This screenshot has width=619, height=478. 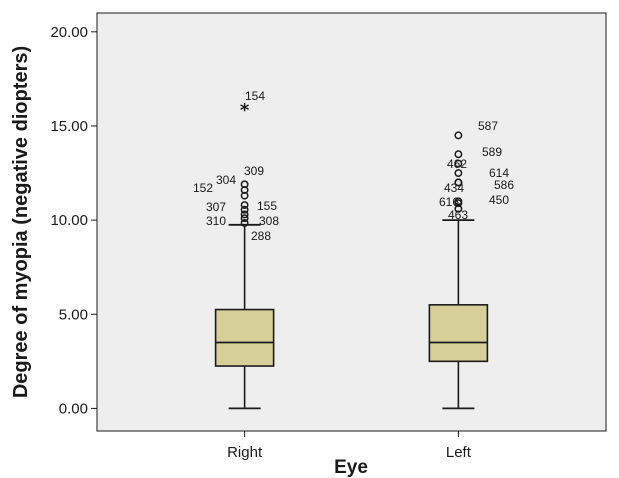 I want to click on outlier-label: 614, so click(x=499, y=173).